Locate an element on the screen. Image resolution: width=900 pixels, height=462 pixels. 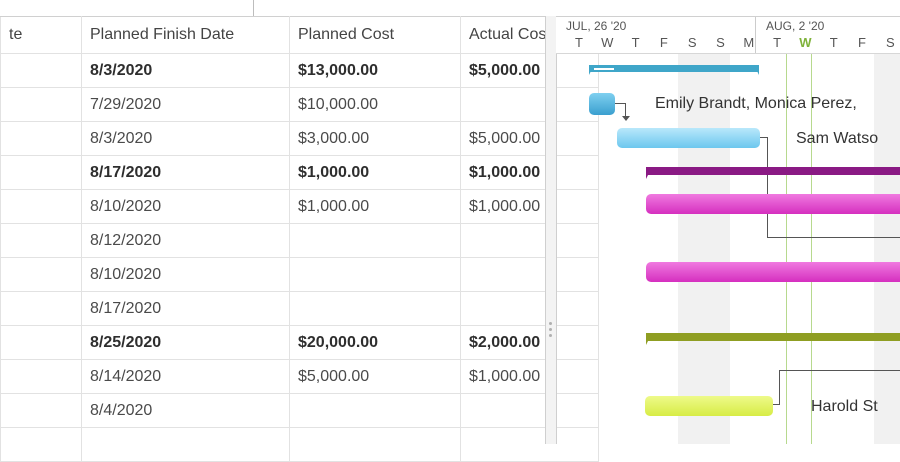
cell-planned-cost: $10,000.00 is located at coordinates (375, 104).